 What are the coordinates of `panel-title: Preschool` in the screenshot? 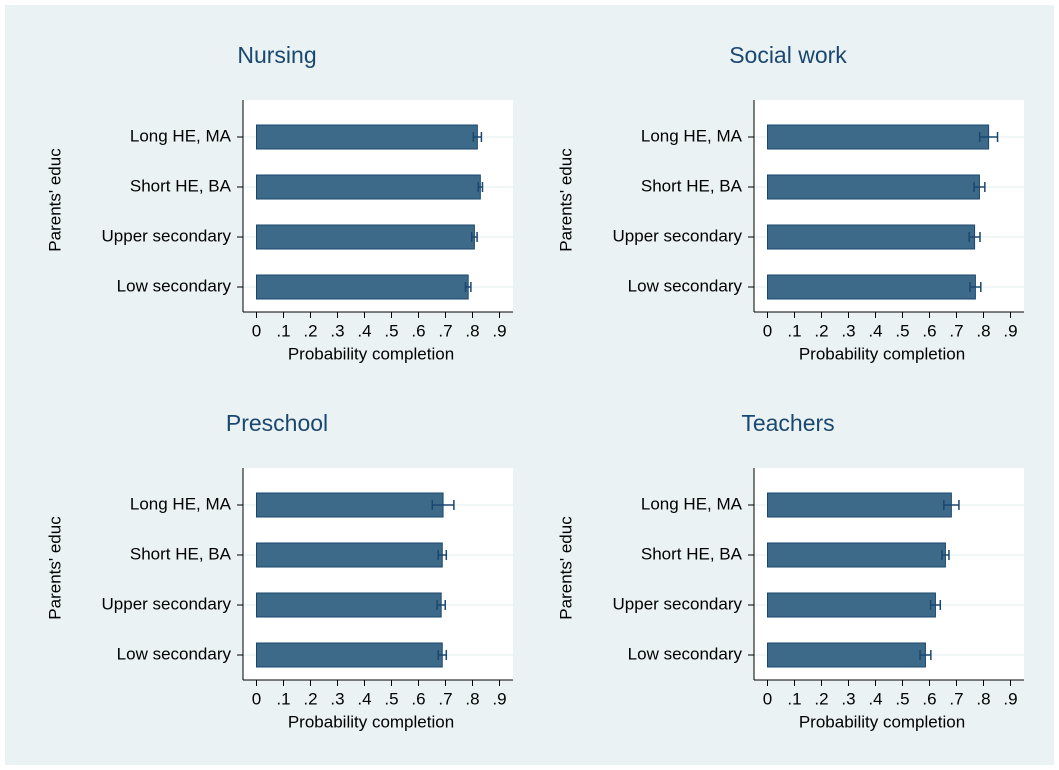 It's located at (277, 423).